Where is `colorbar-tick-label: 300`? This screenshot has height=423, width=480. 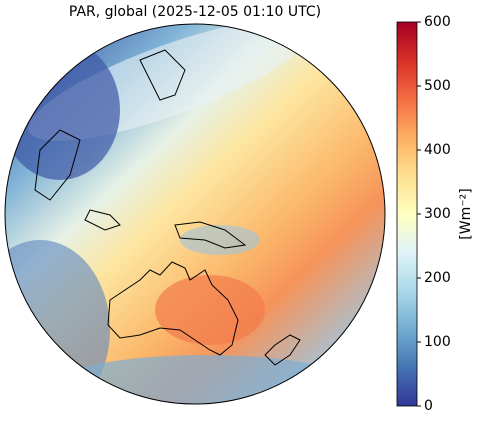
colorbar-tick-label: 300 is located at coordinates (437, 214).